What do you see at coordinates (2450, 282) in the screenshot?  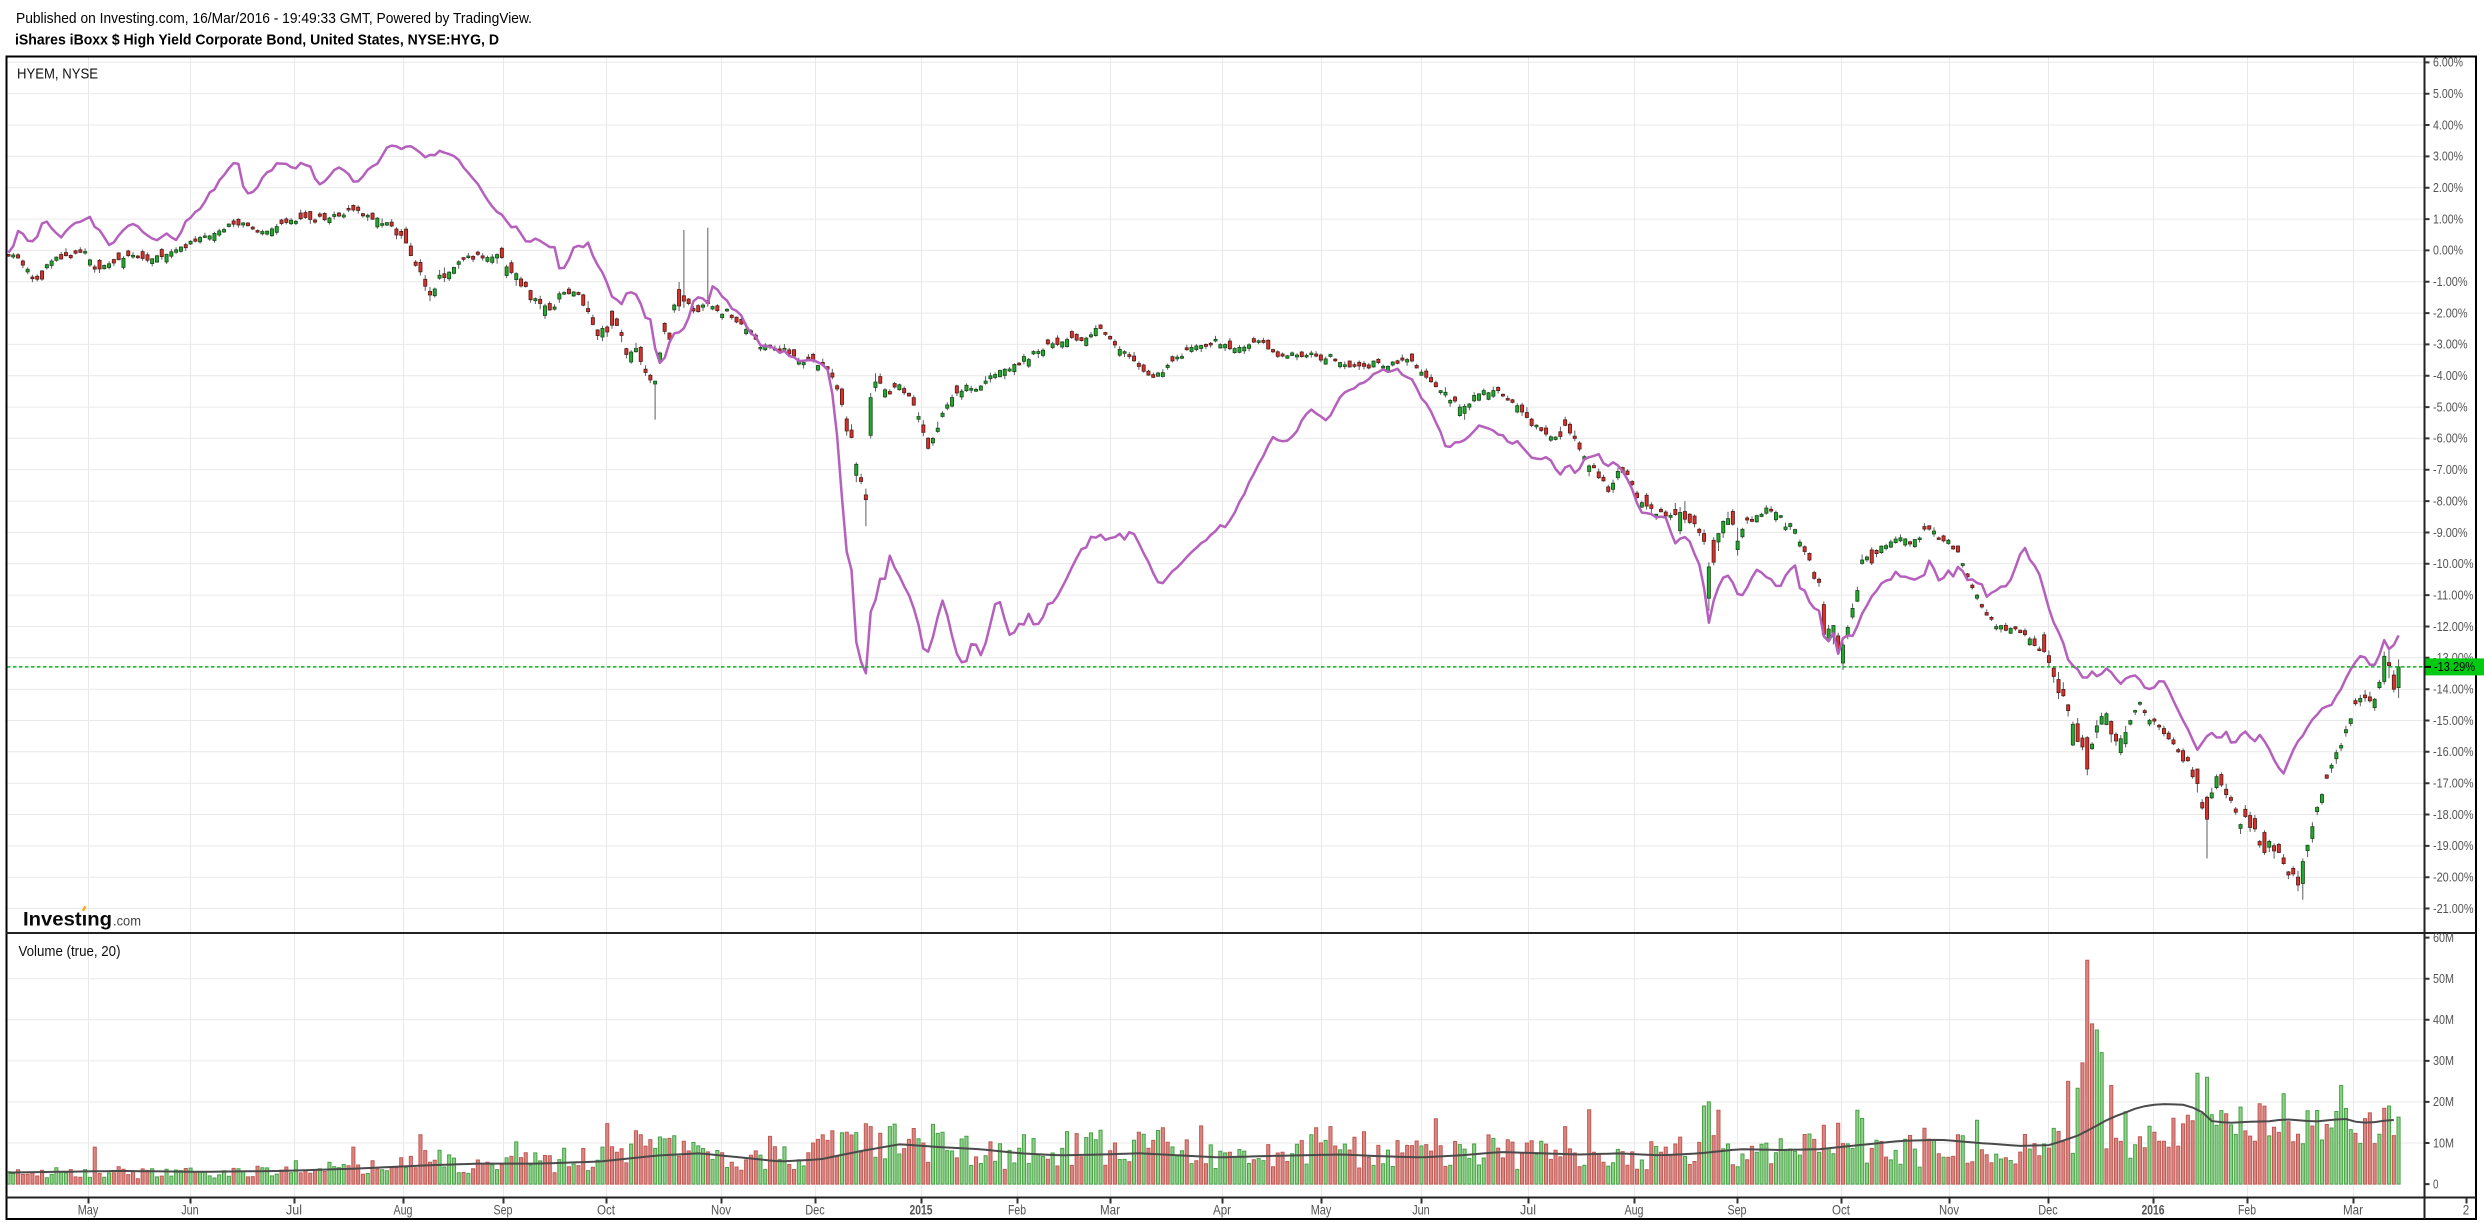 I see `svg-text: -1.00%` at bounding box center [2450, 282].